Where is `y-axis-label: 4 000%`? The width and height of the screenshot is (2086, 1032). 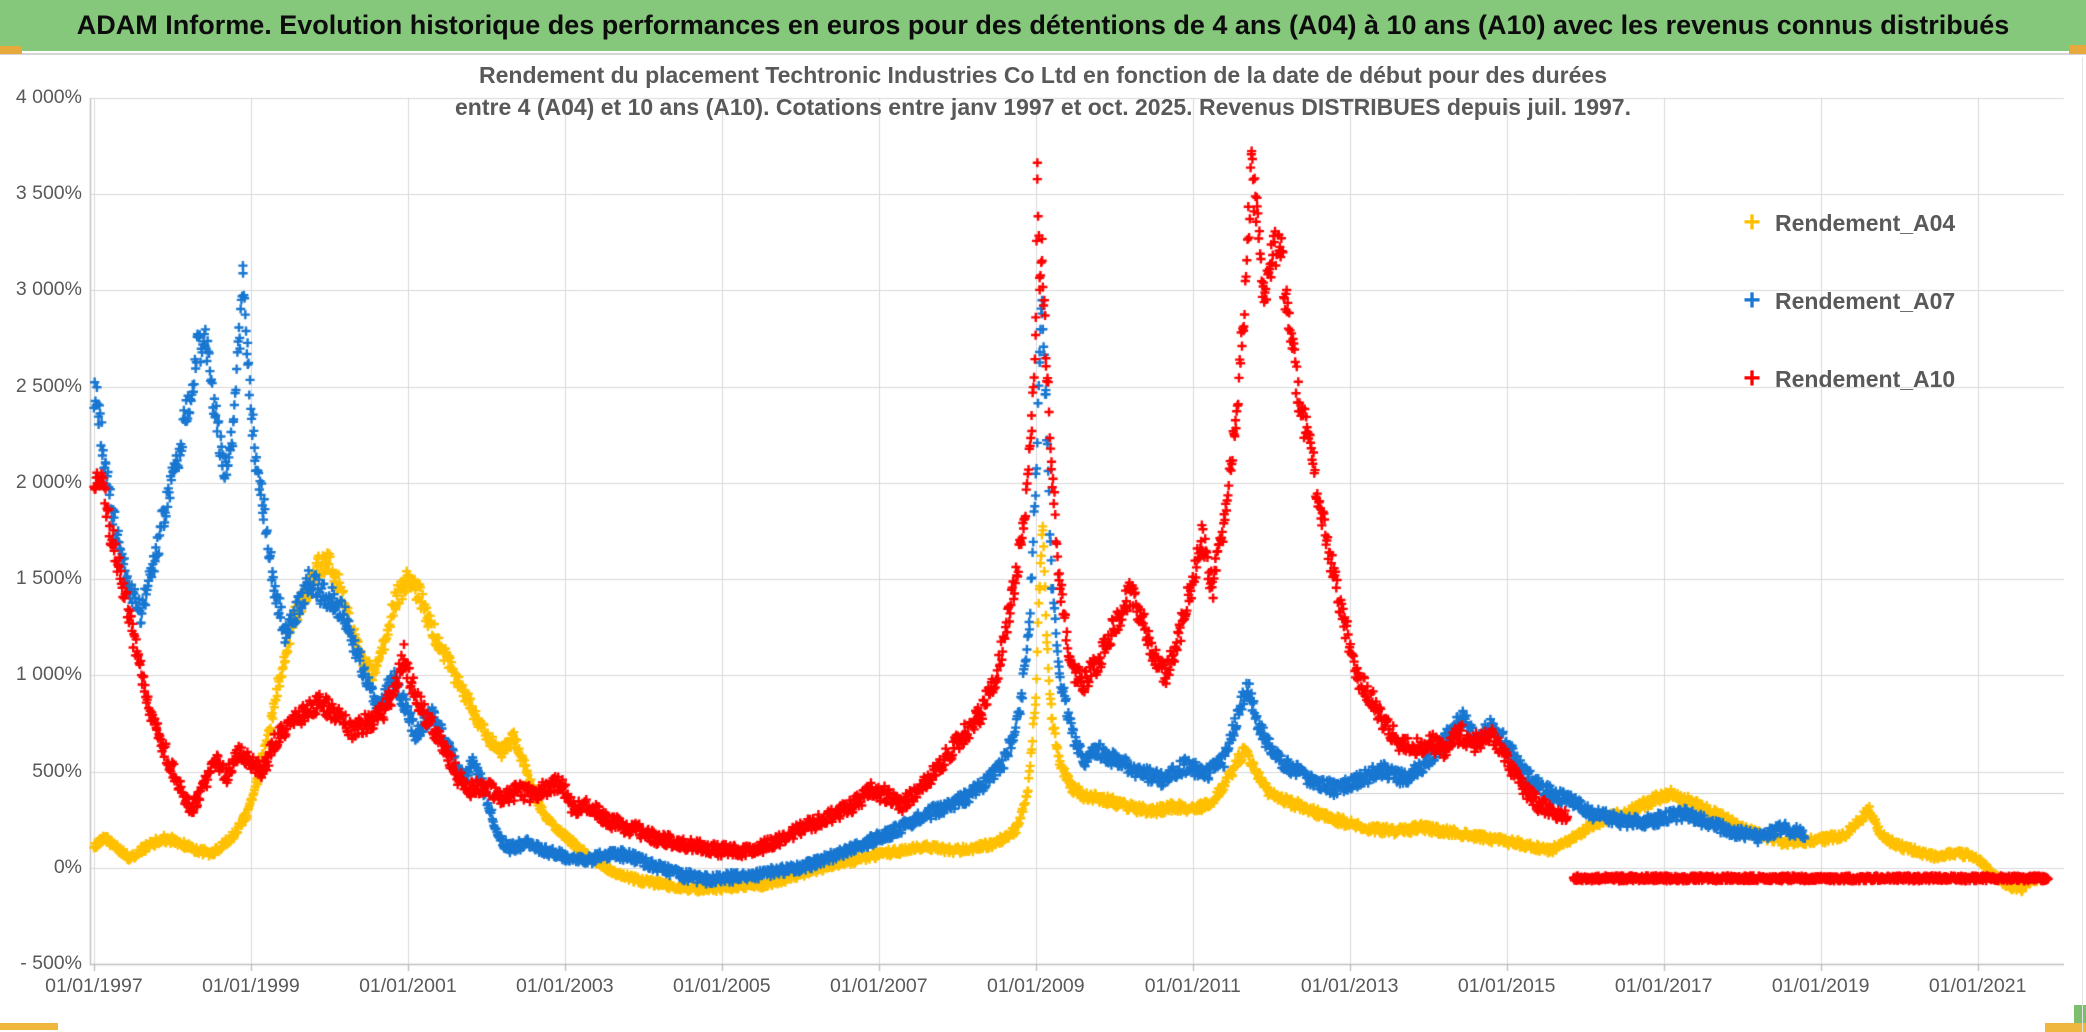
y-axis-label: 4 000% is located at coordinates (48, 97).